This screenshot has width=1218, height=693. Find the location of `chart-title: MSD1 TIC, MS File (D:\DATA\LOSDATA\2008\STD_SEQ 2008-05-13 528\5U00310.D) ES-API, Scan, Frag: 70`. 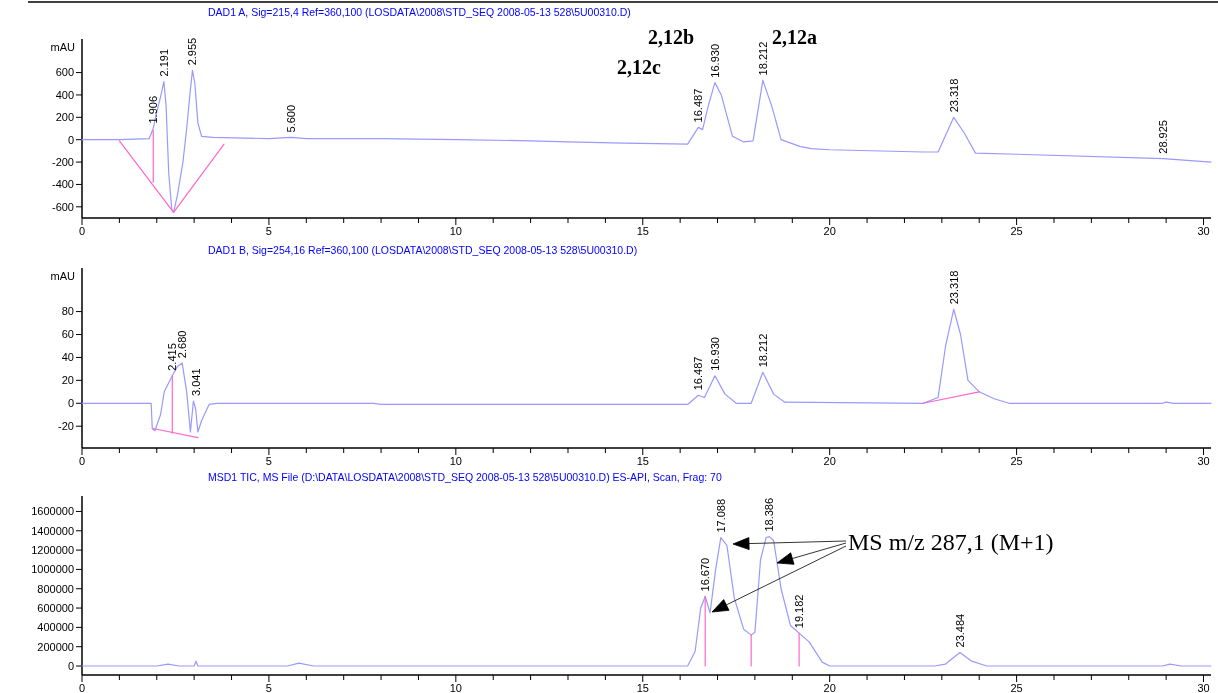

chart-title: MSD1 TIC, MS File (D:\DATA\LOSDATA\2008\STD_SEQ 2008-05-13 528\5U00310.D) ES-API, Scan, Frag: 70 is located at coordinates (465, 477).